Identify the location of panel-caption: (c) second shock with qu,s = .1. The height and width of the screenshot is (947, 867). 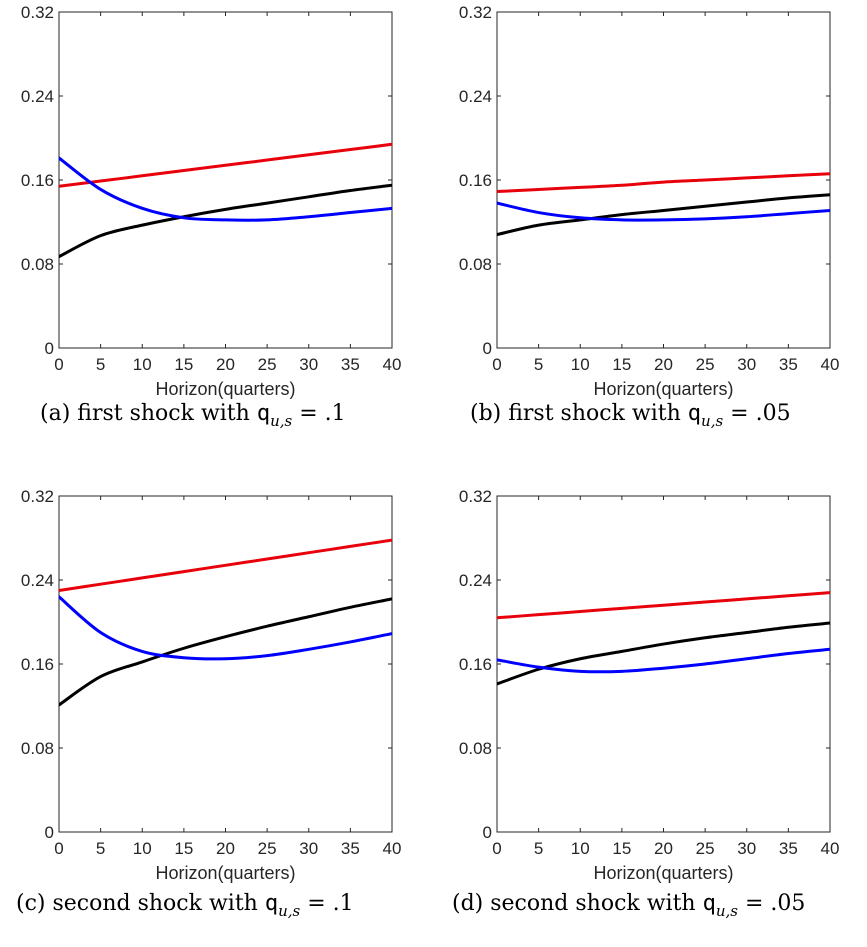
(185, 905).